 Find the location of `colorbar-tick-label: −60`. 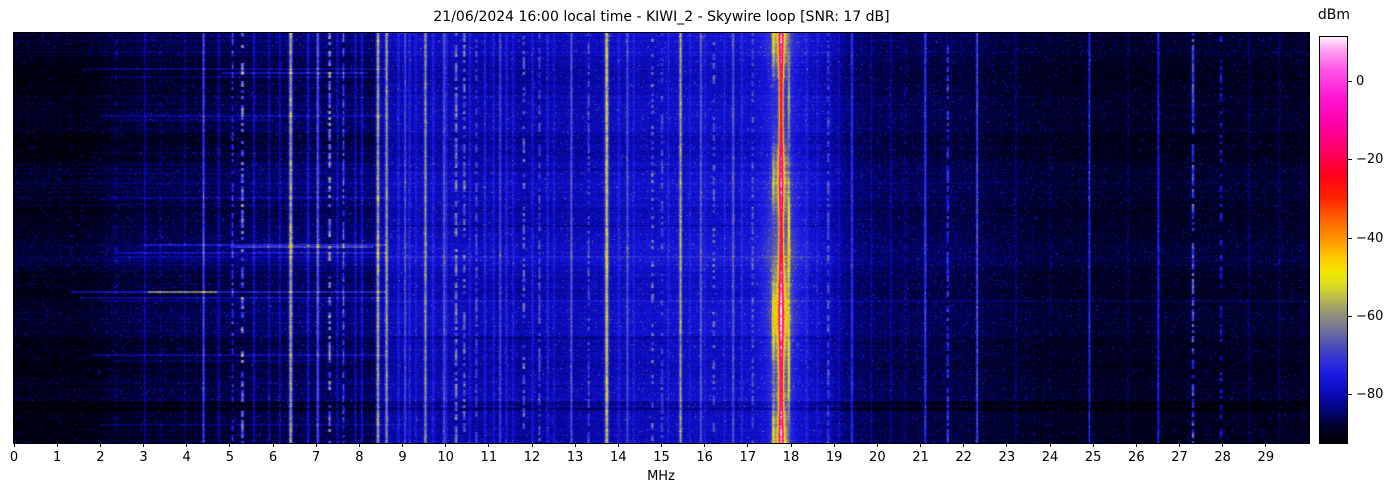

colorbar-tick-label: −60 is located at coordinates (1370, 316).